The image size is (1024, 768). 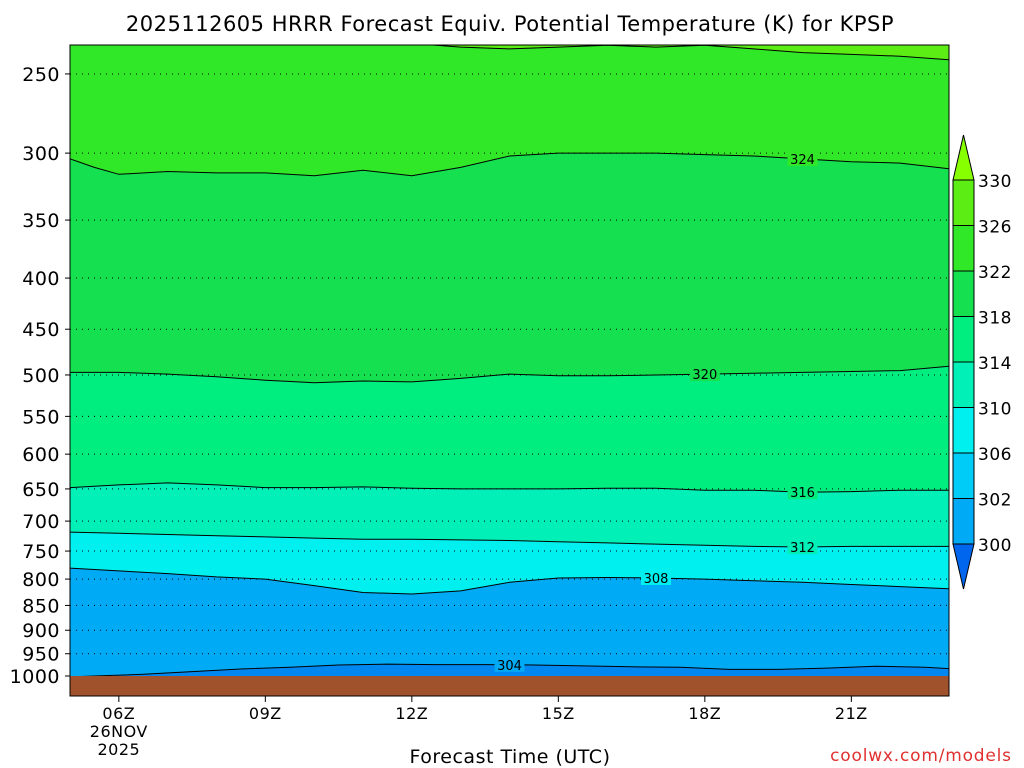 I want to click on contour-label: 324, so click(x=802, y=160).